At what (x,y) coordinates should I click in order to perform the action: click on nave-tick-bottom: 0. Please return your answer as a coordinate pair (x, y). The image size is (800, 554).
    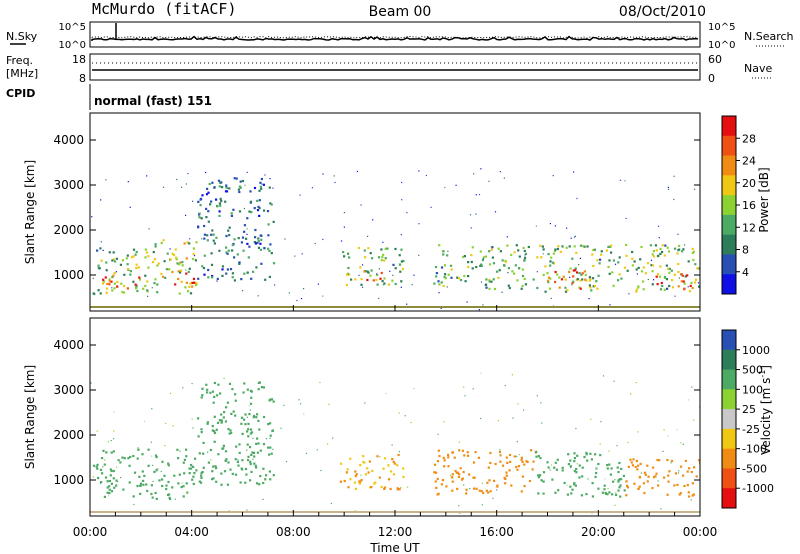
    Looking at the image, I should click on (711, 78).